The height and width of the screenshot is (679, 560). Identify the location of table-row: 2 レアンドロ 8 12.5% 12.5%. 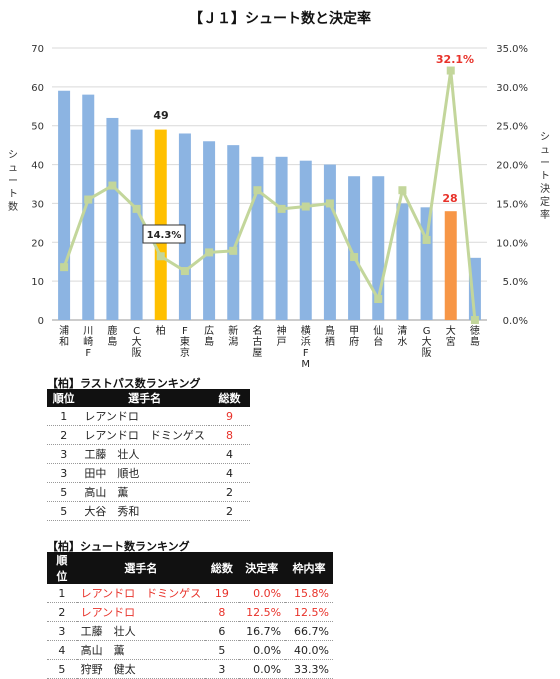
(190, 612).